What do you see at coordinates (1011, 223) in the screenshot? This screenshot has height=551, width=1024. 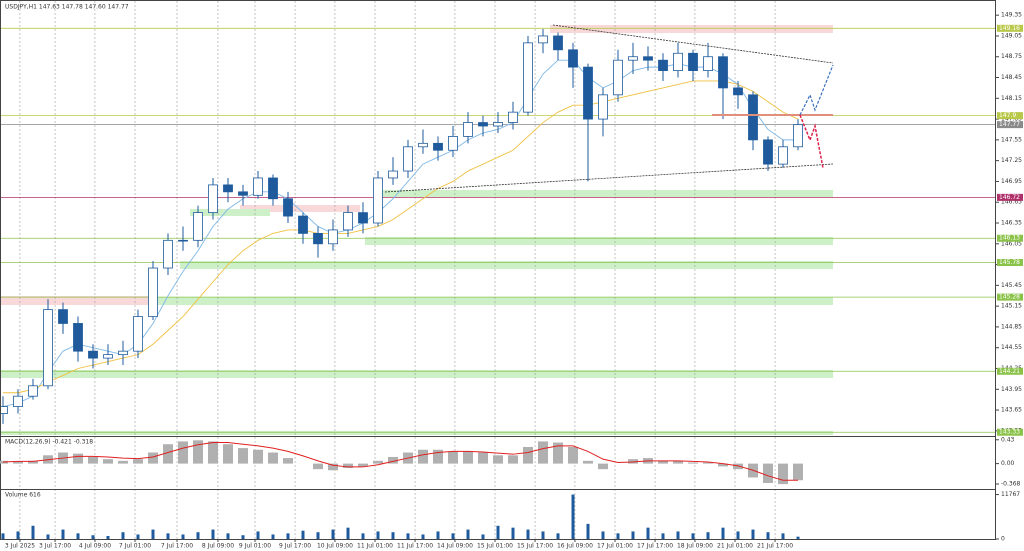 I see `y-tick-label: 146.35` at bounding box center [1011, 223].